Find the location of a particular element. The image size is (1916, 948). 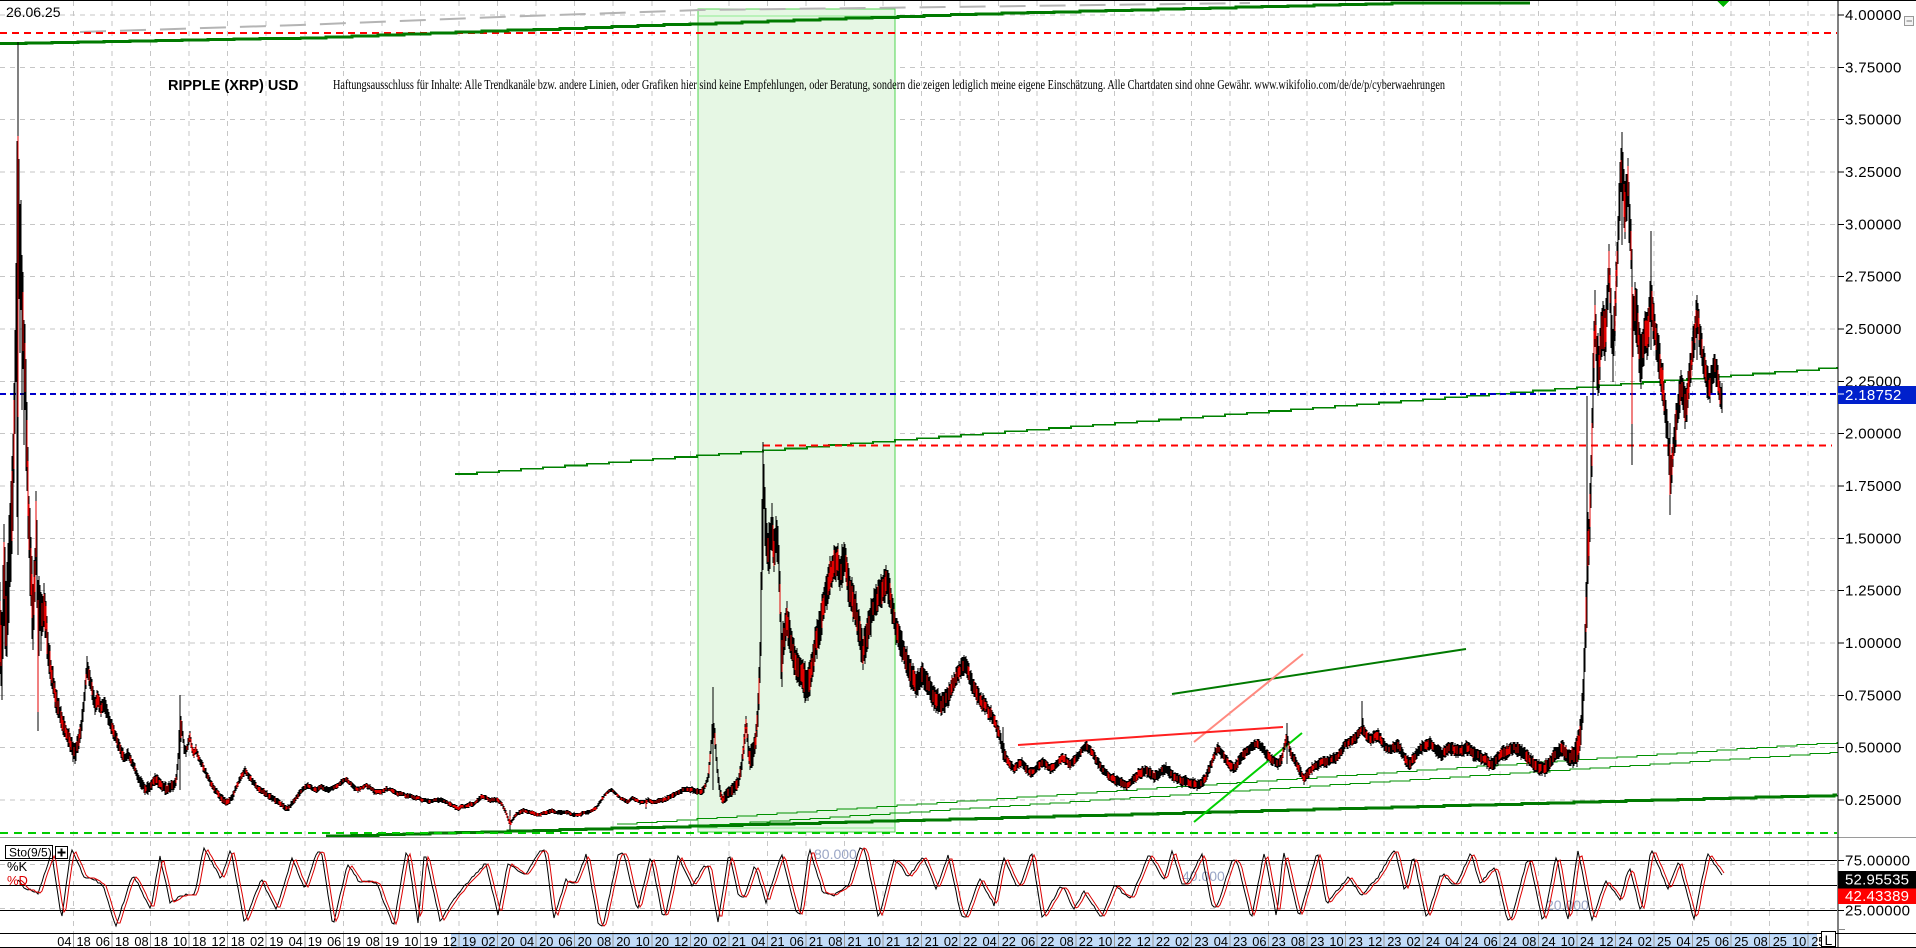

svg-text: 3.25000 is located at coordinates (1873, 172).